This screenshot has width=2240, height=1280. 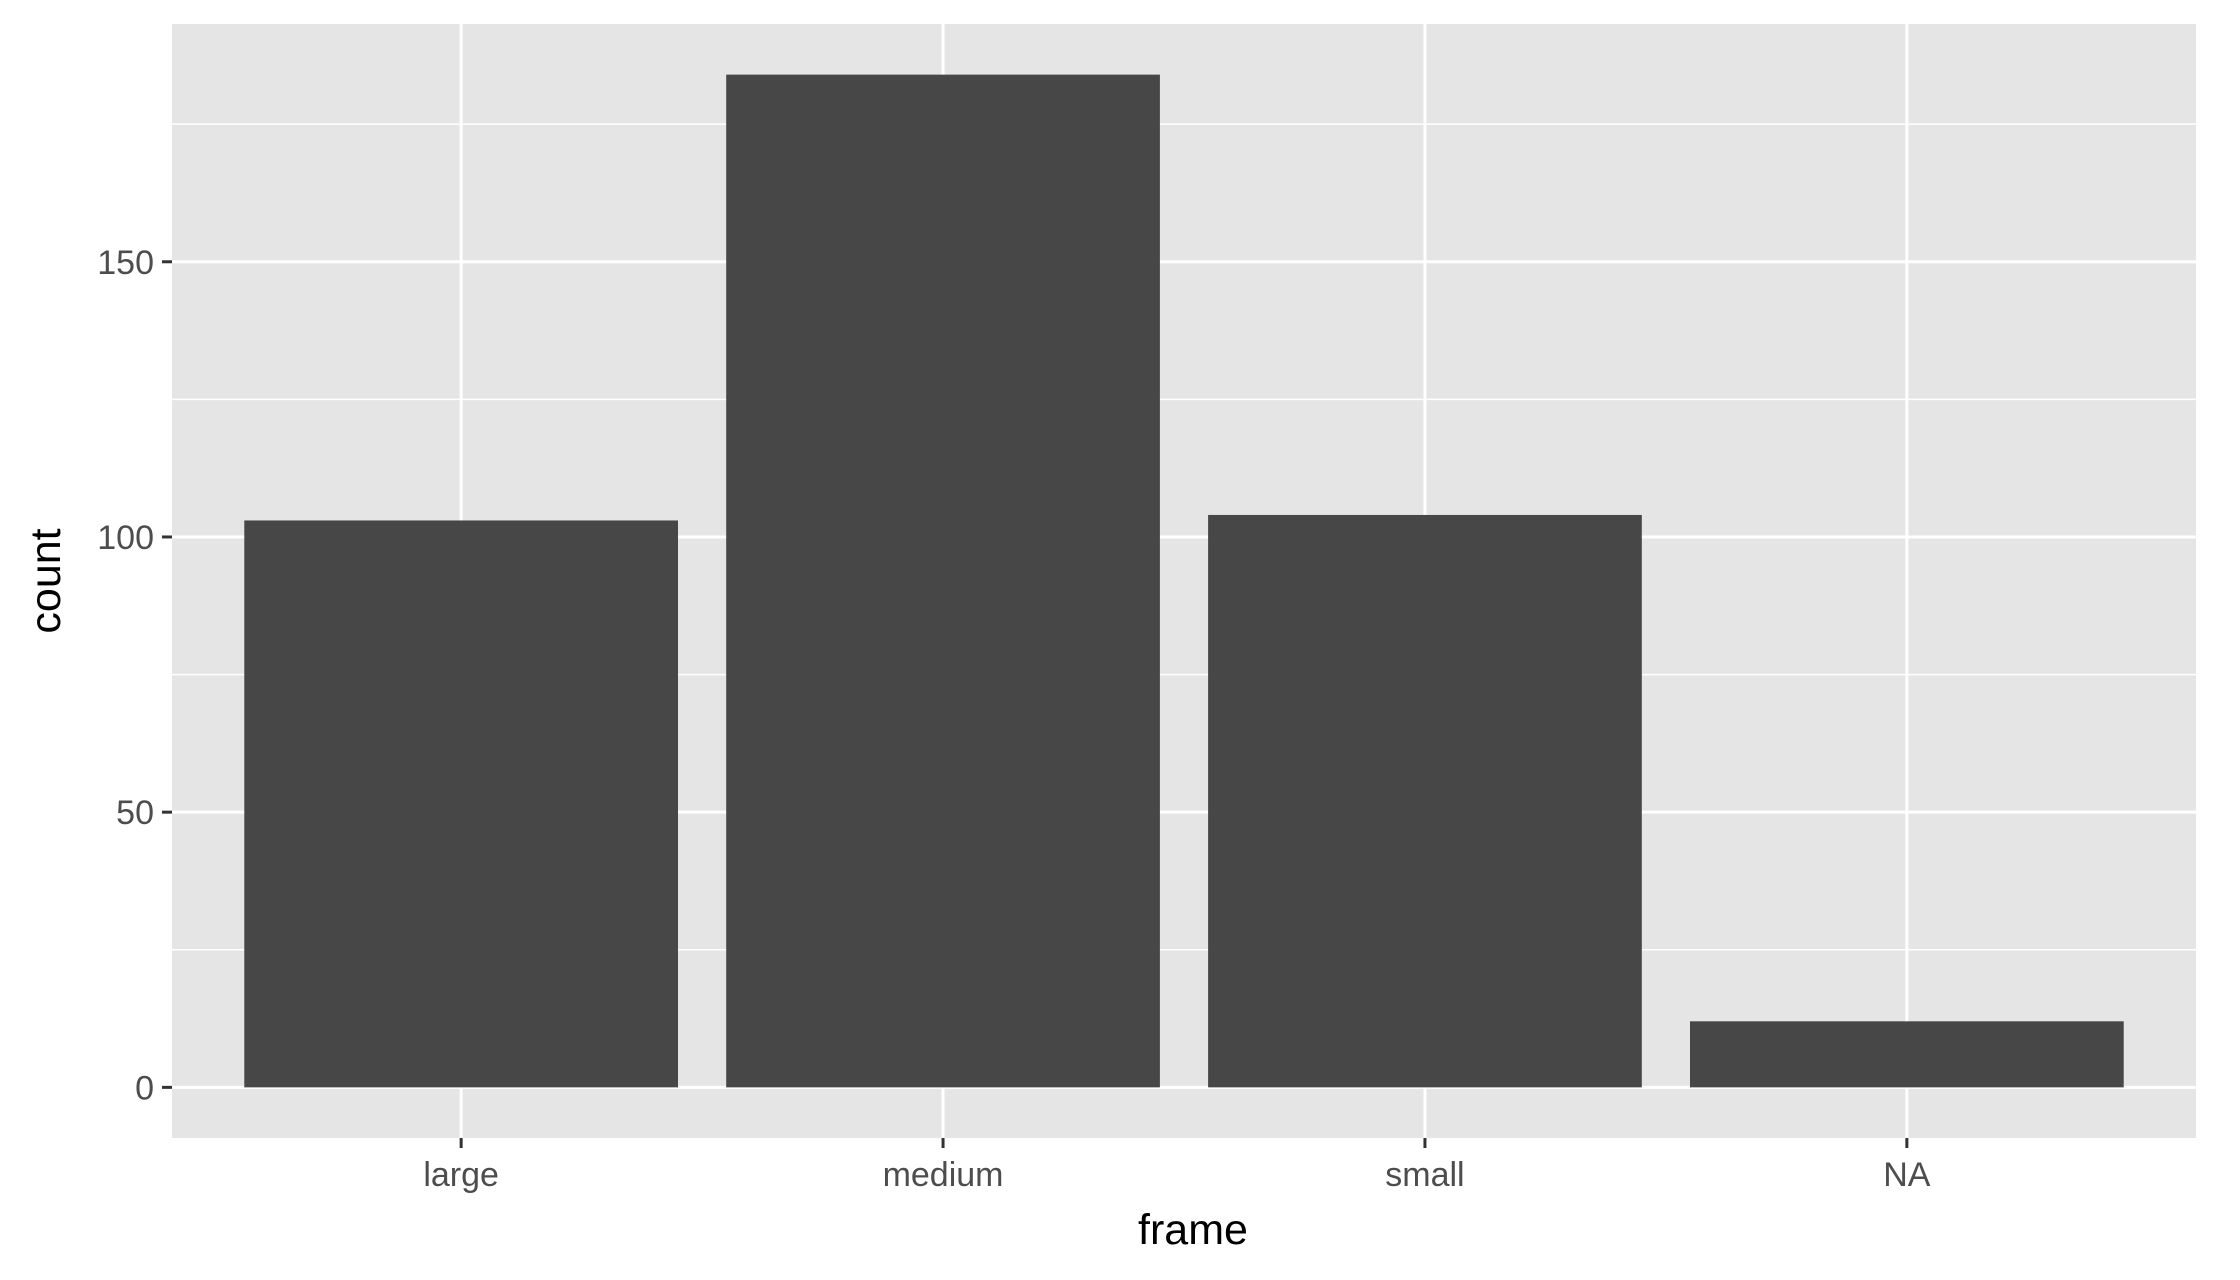 What do you see at coordinates (144, 1088) in the screenshot?
I see `y-tick-label: 0` at bounding box center [144, 1088].